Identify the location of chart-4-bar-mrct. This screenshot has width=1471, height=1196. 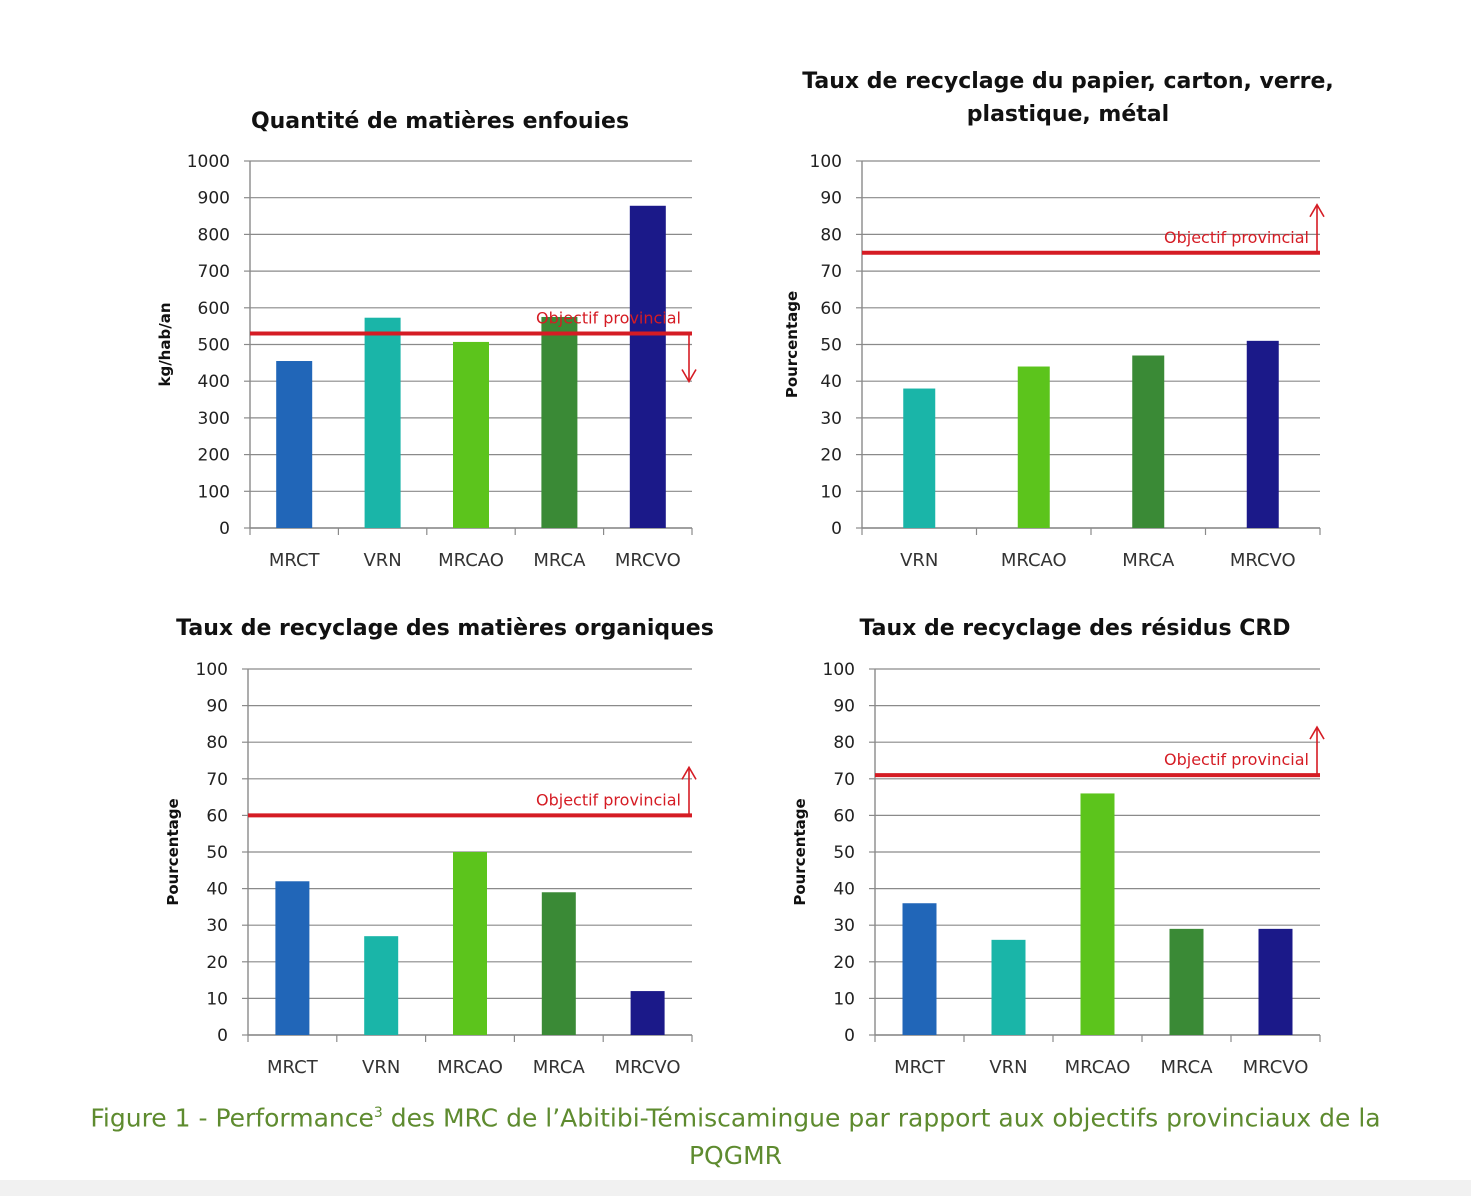
(919, 969).